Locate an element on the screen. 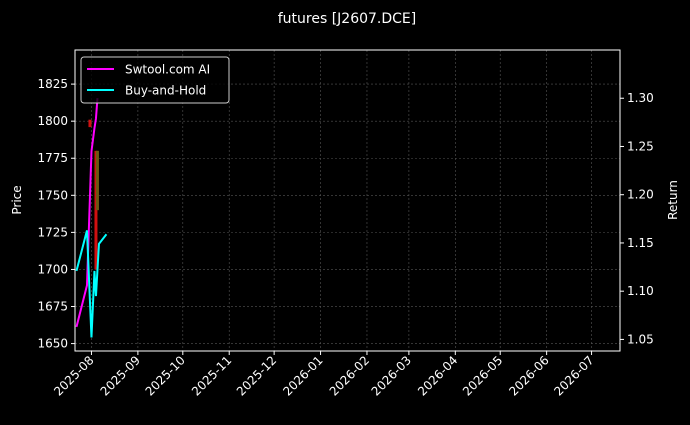 The width and height of the screenshot is (690, 425). y-tick-label-left: 1775 is located at coordinates (52, 158).